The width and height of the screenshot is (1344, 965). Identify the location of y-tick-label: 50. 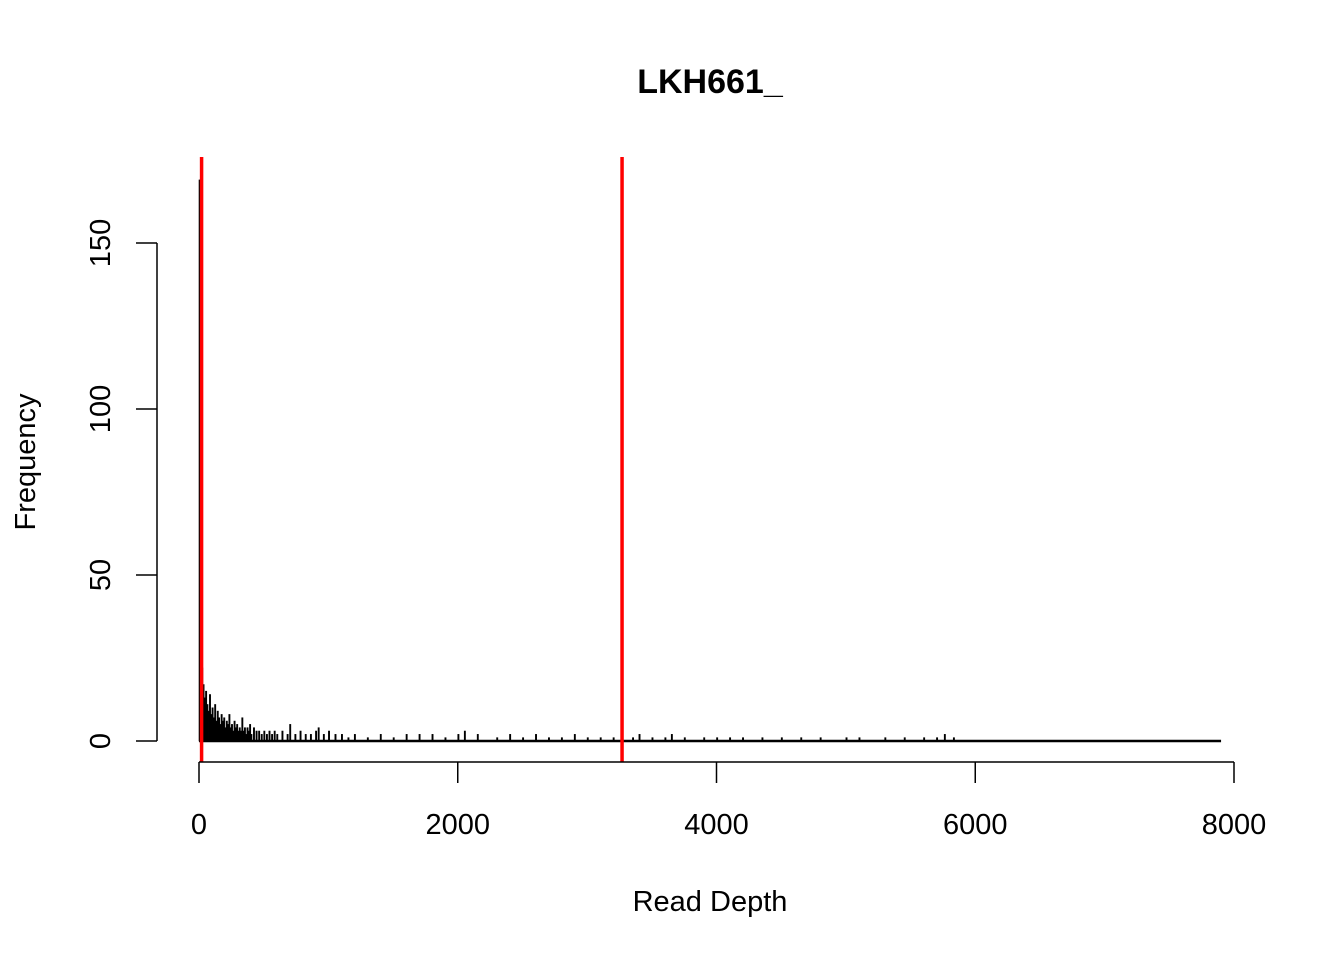
(101, 575).